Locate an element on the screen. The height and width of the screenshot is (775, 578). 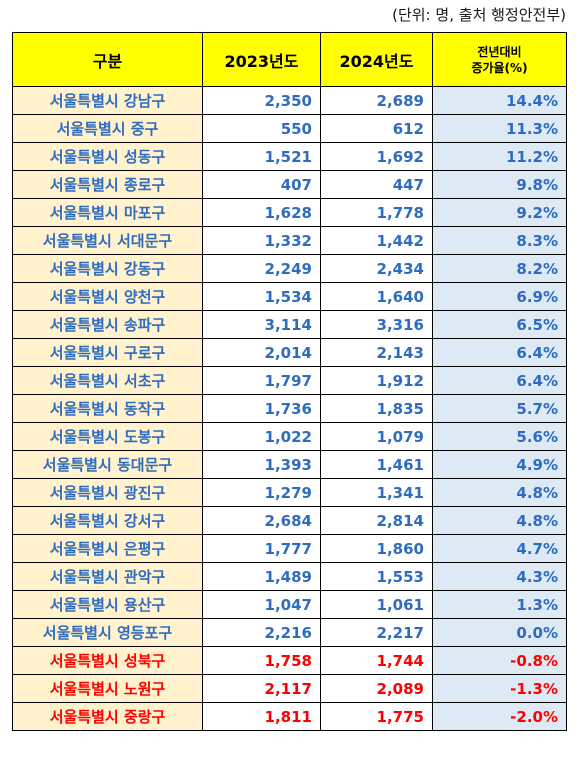
region-cell: 서울특별시 동대문구 is located at coordinates (107, 464).